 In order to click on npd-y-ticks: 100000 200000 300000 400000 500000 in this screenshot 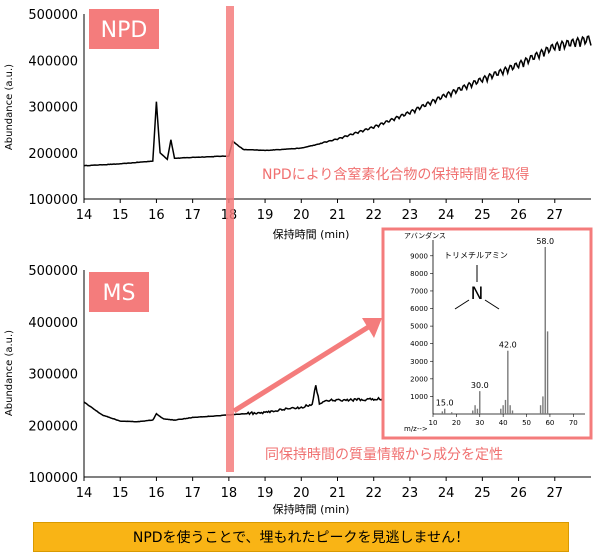, I will do `click(53, 108)`.